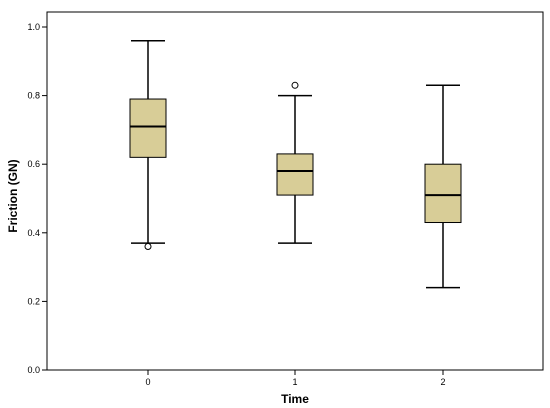 The height and width of the screenshot is (408, 550). What do you see at coordinates (295, 399) in the screenshot?
I see `x-axis-title: Time` at bounding box center [295, 399].